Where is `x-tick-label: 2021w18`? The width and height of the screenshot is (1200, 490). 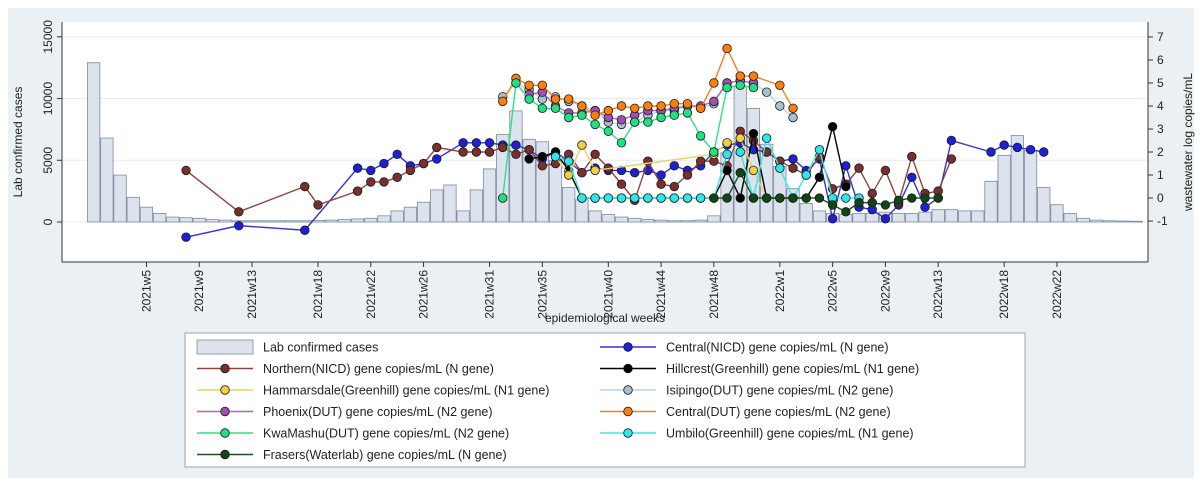
x-tick-label: 2021w18 is located at coordinates (318, 294).